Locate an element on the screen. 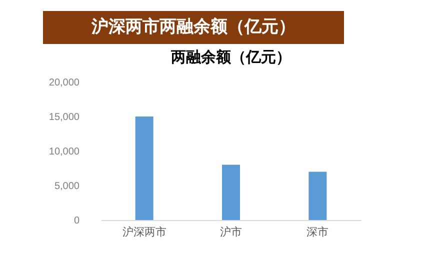 The height and width of the screenshot is (280, 434). chart-title: 沪深两市两融余额（亿元） is located at coordinates (193, 27).